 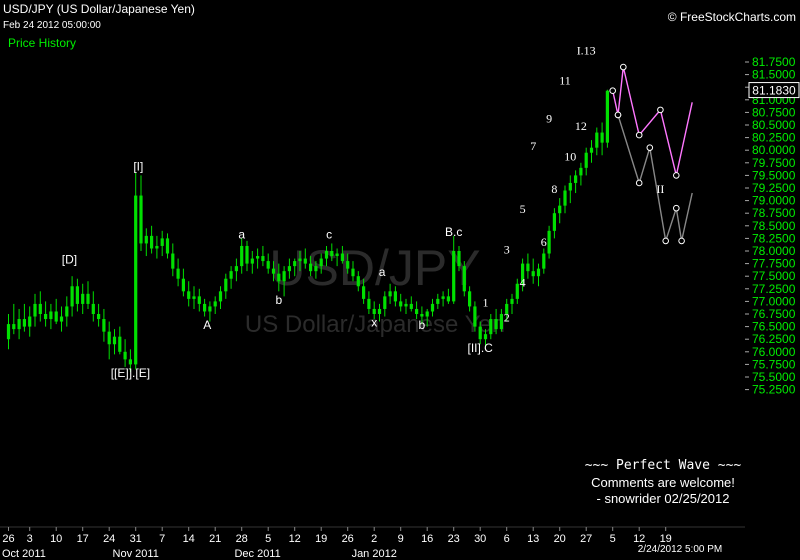 I want to click on projection-primary, so click(x=651, y=121).